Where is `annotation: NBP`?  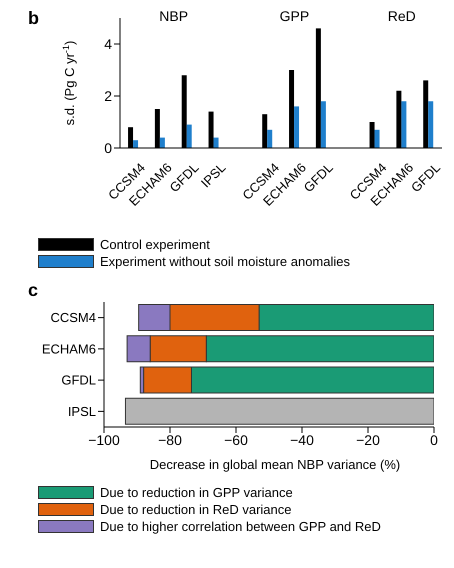
annotation: NBP is located at coordinates (174, 16).